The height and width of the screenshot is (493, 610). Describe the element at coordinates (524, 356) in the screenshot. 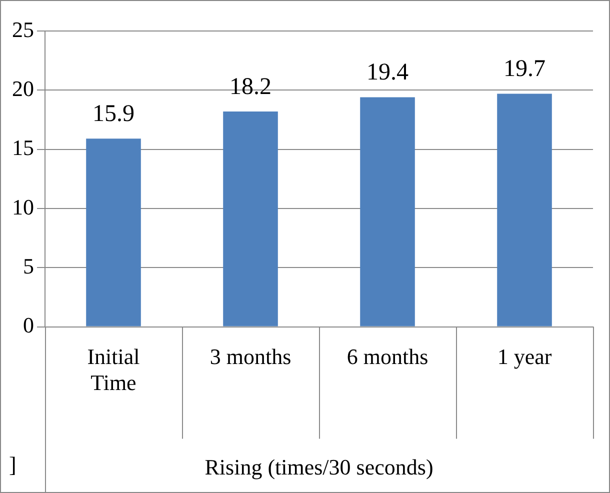

I see `x-tick-label: 1 year` at that location.